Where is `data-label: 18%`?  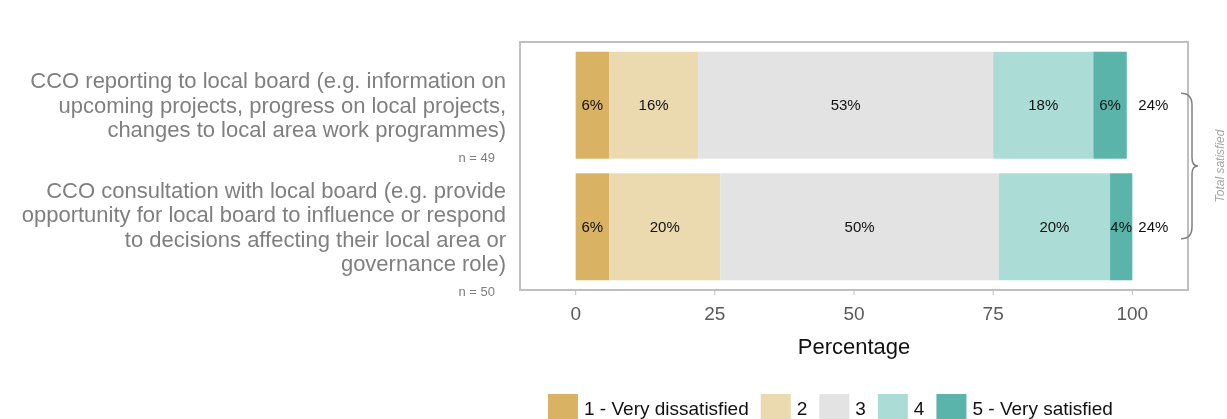 data-label: 18% is located at coordinates (1043, 105).